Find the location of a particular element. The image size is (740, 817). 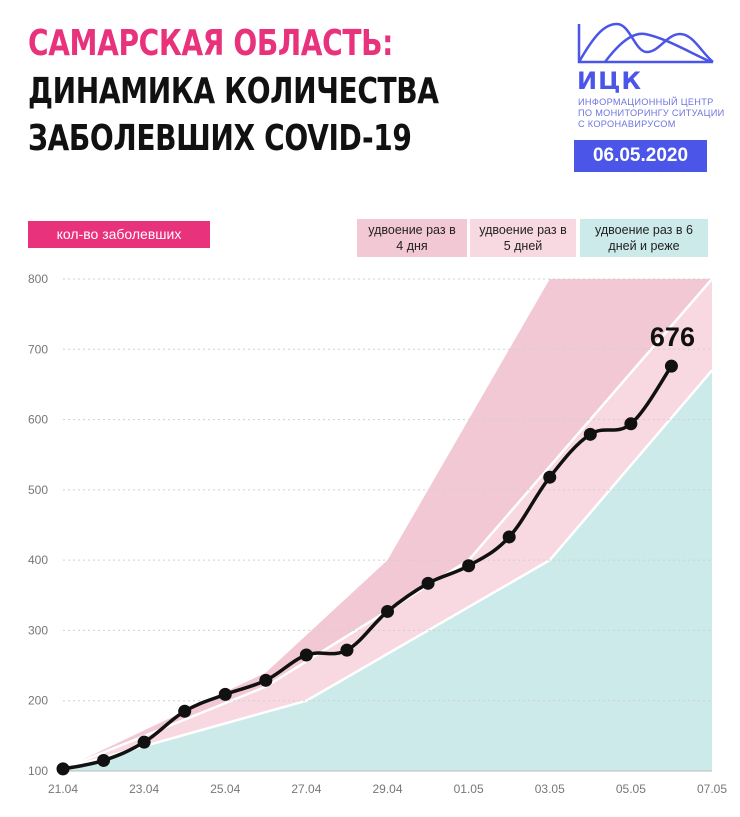

x-tick-label: 07.05 is located at coordinates (712, 789).